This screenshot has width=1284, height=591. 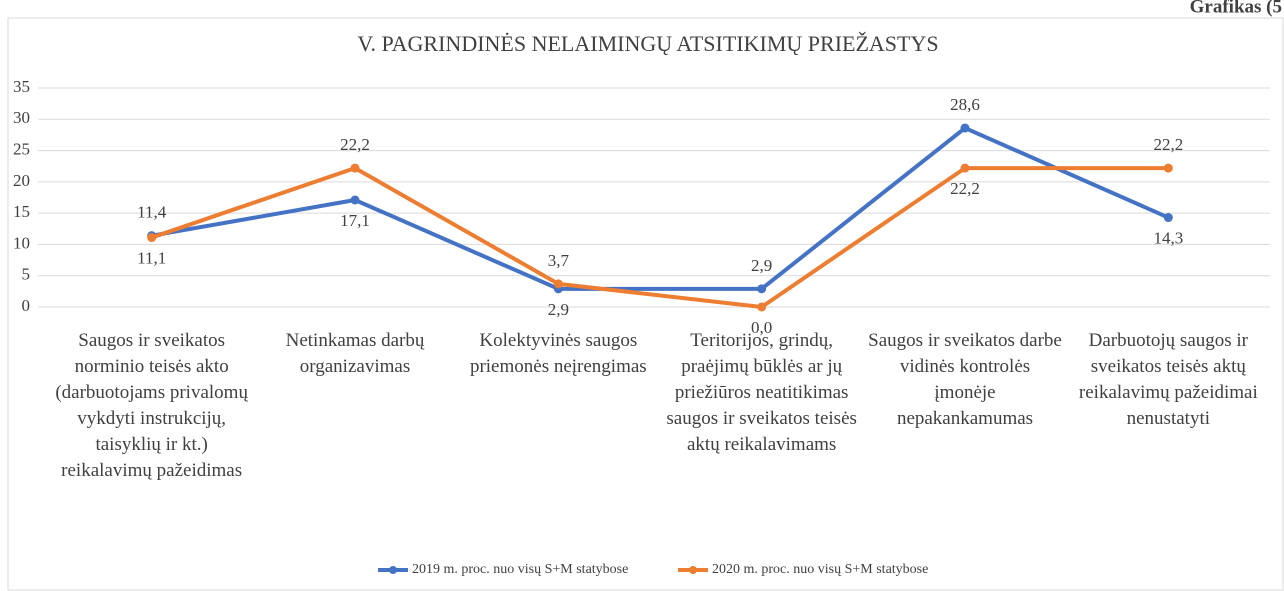 What do you see at coordinates (761, 327) in the screenshot?
I see `data-label: 0,0` at bounding box center [761, 327].